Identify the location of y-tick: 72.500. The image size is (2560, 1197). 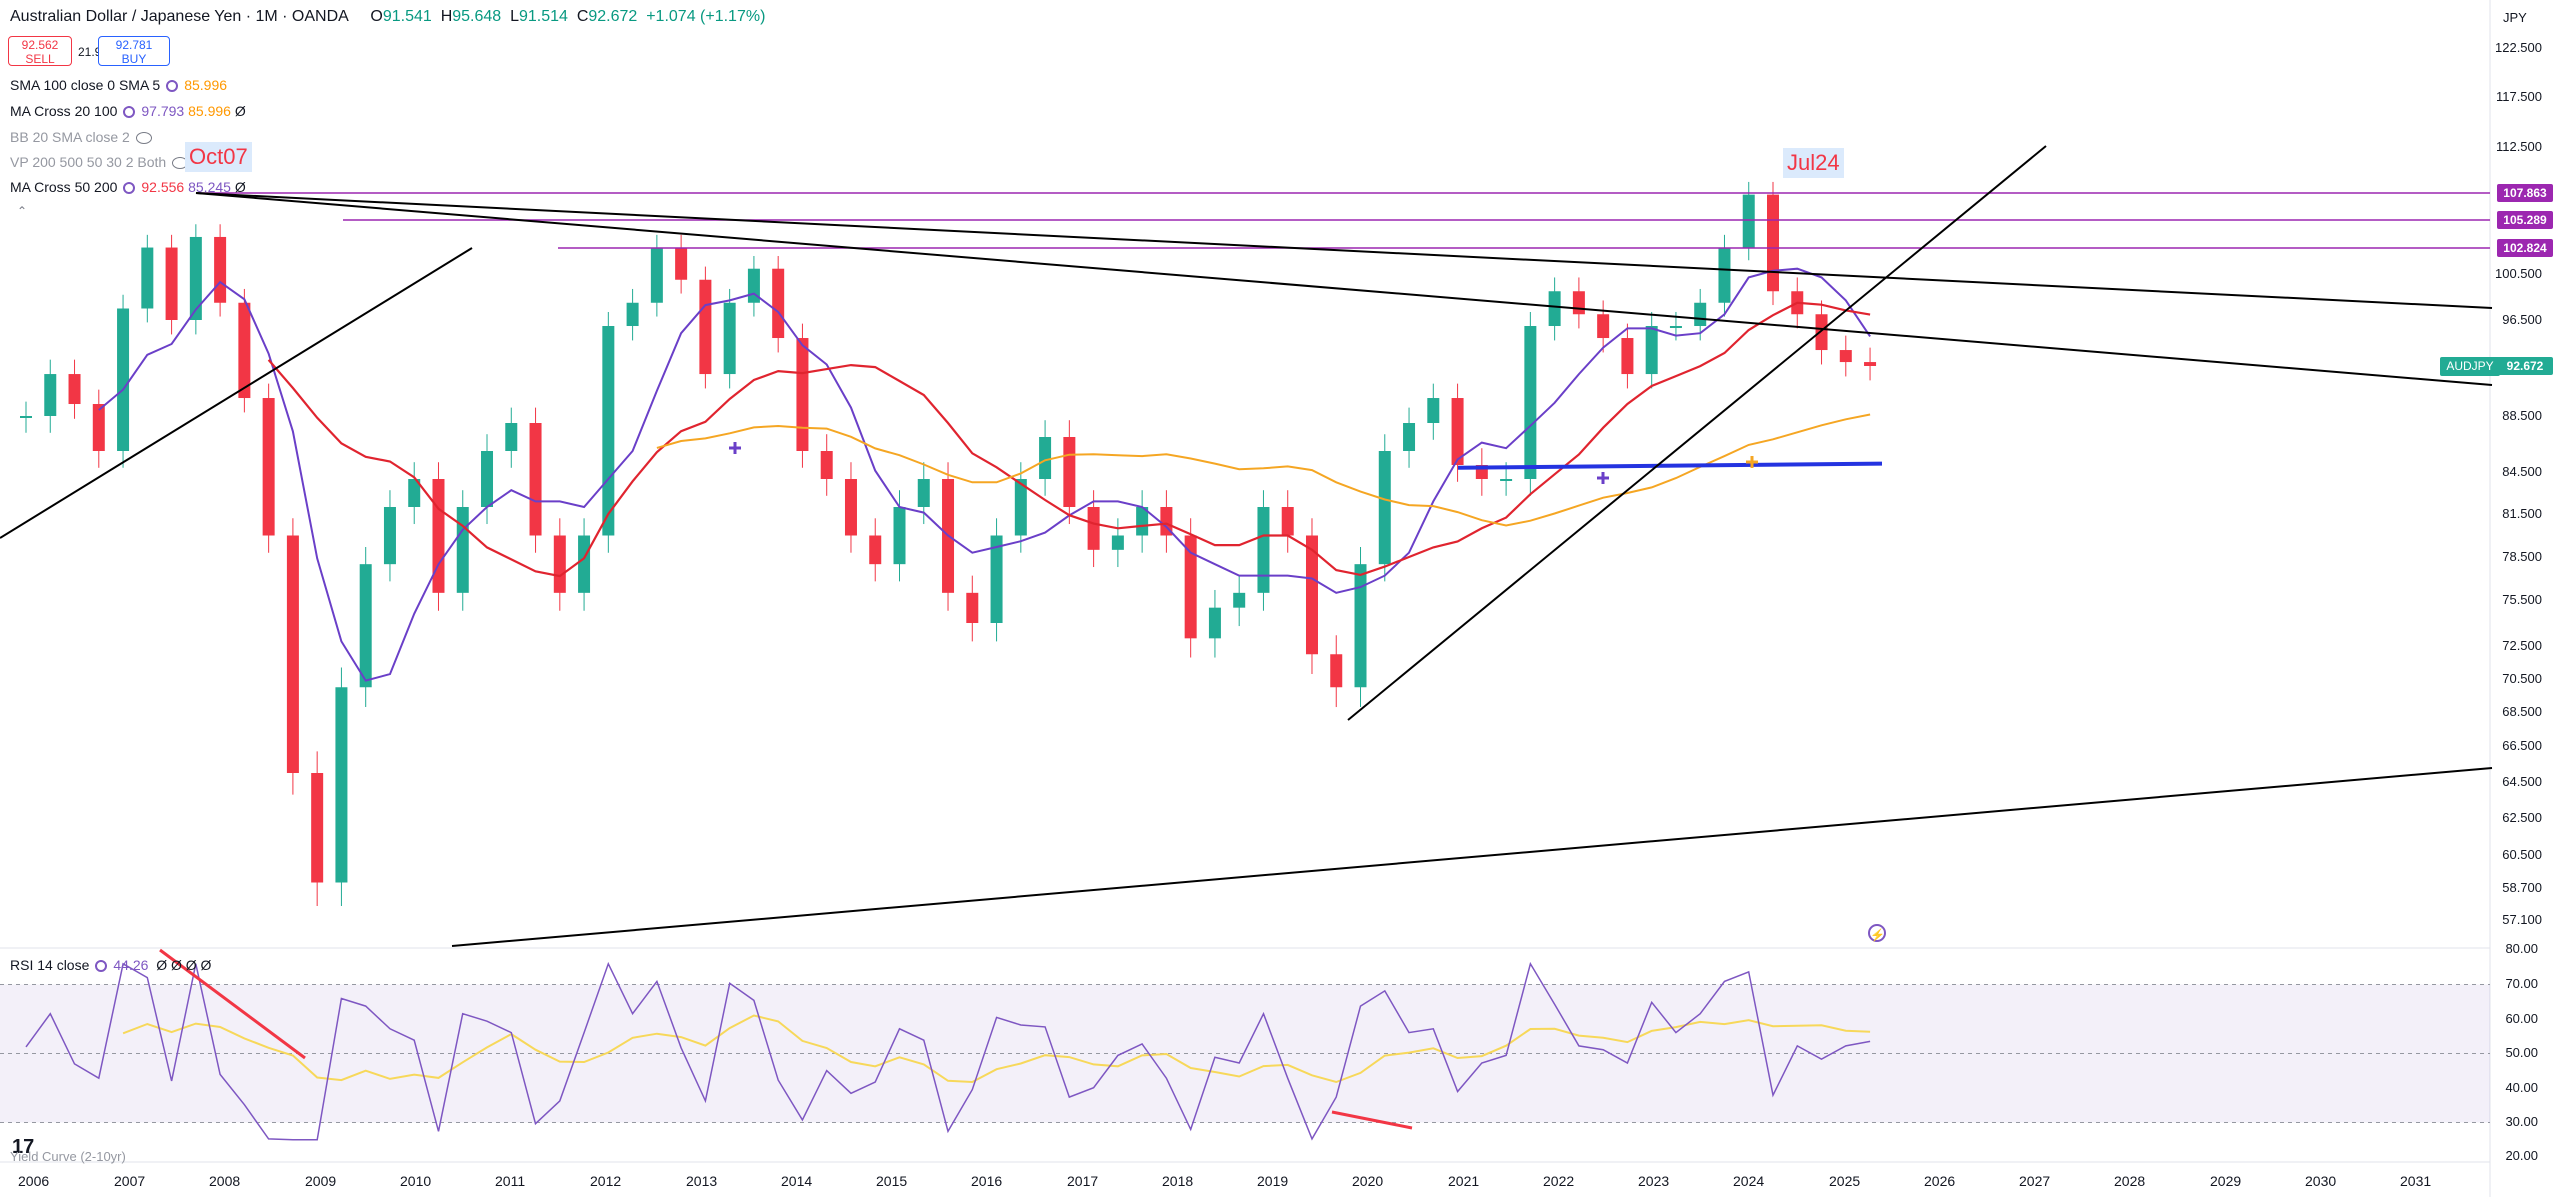
(2522, 645).